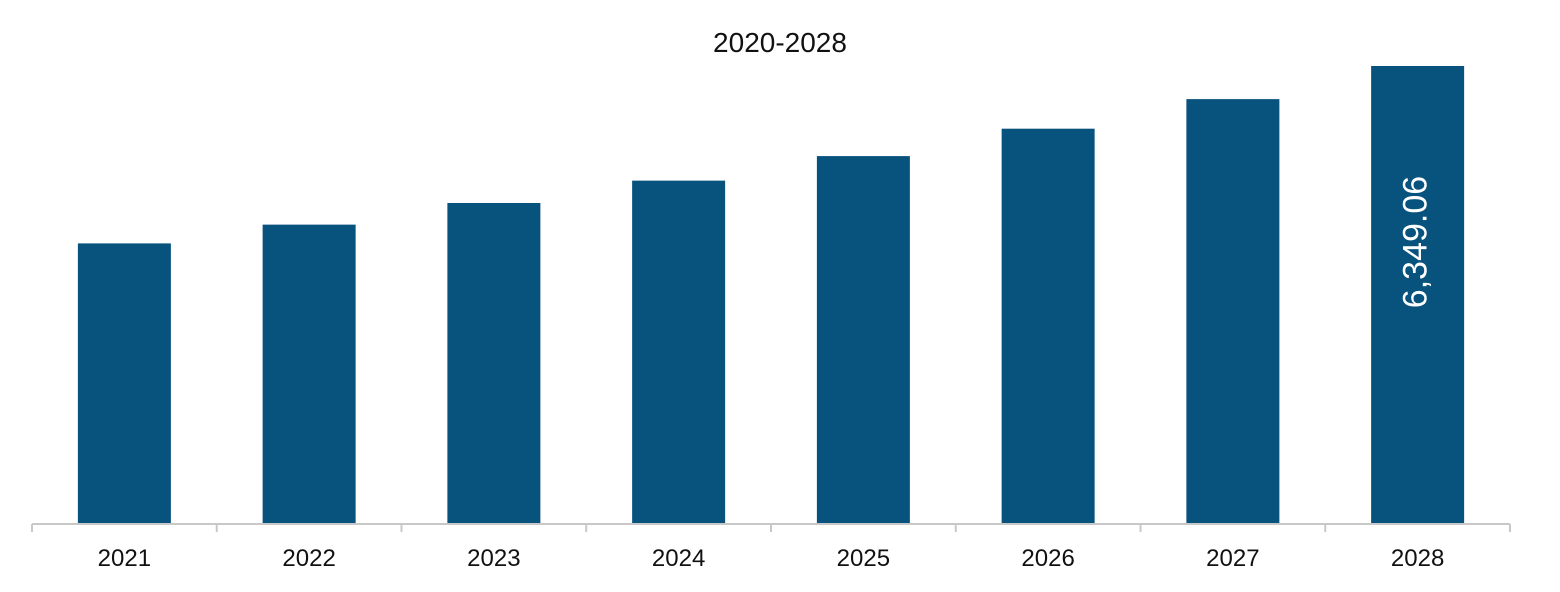  Describe the element at coordinates (863, 558) in the screenshot. I see `x-tick-label-2025: 2025` at that location.